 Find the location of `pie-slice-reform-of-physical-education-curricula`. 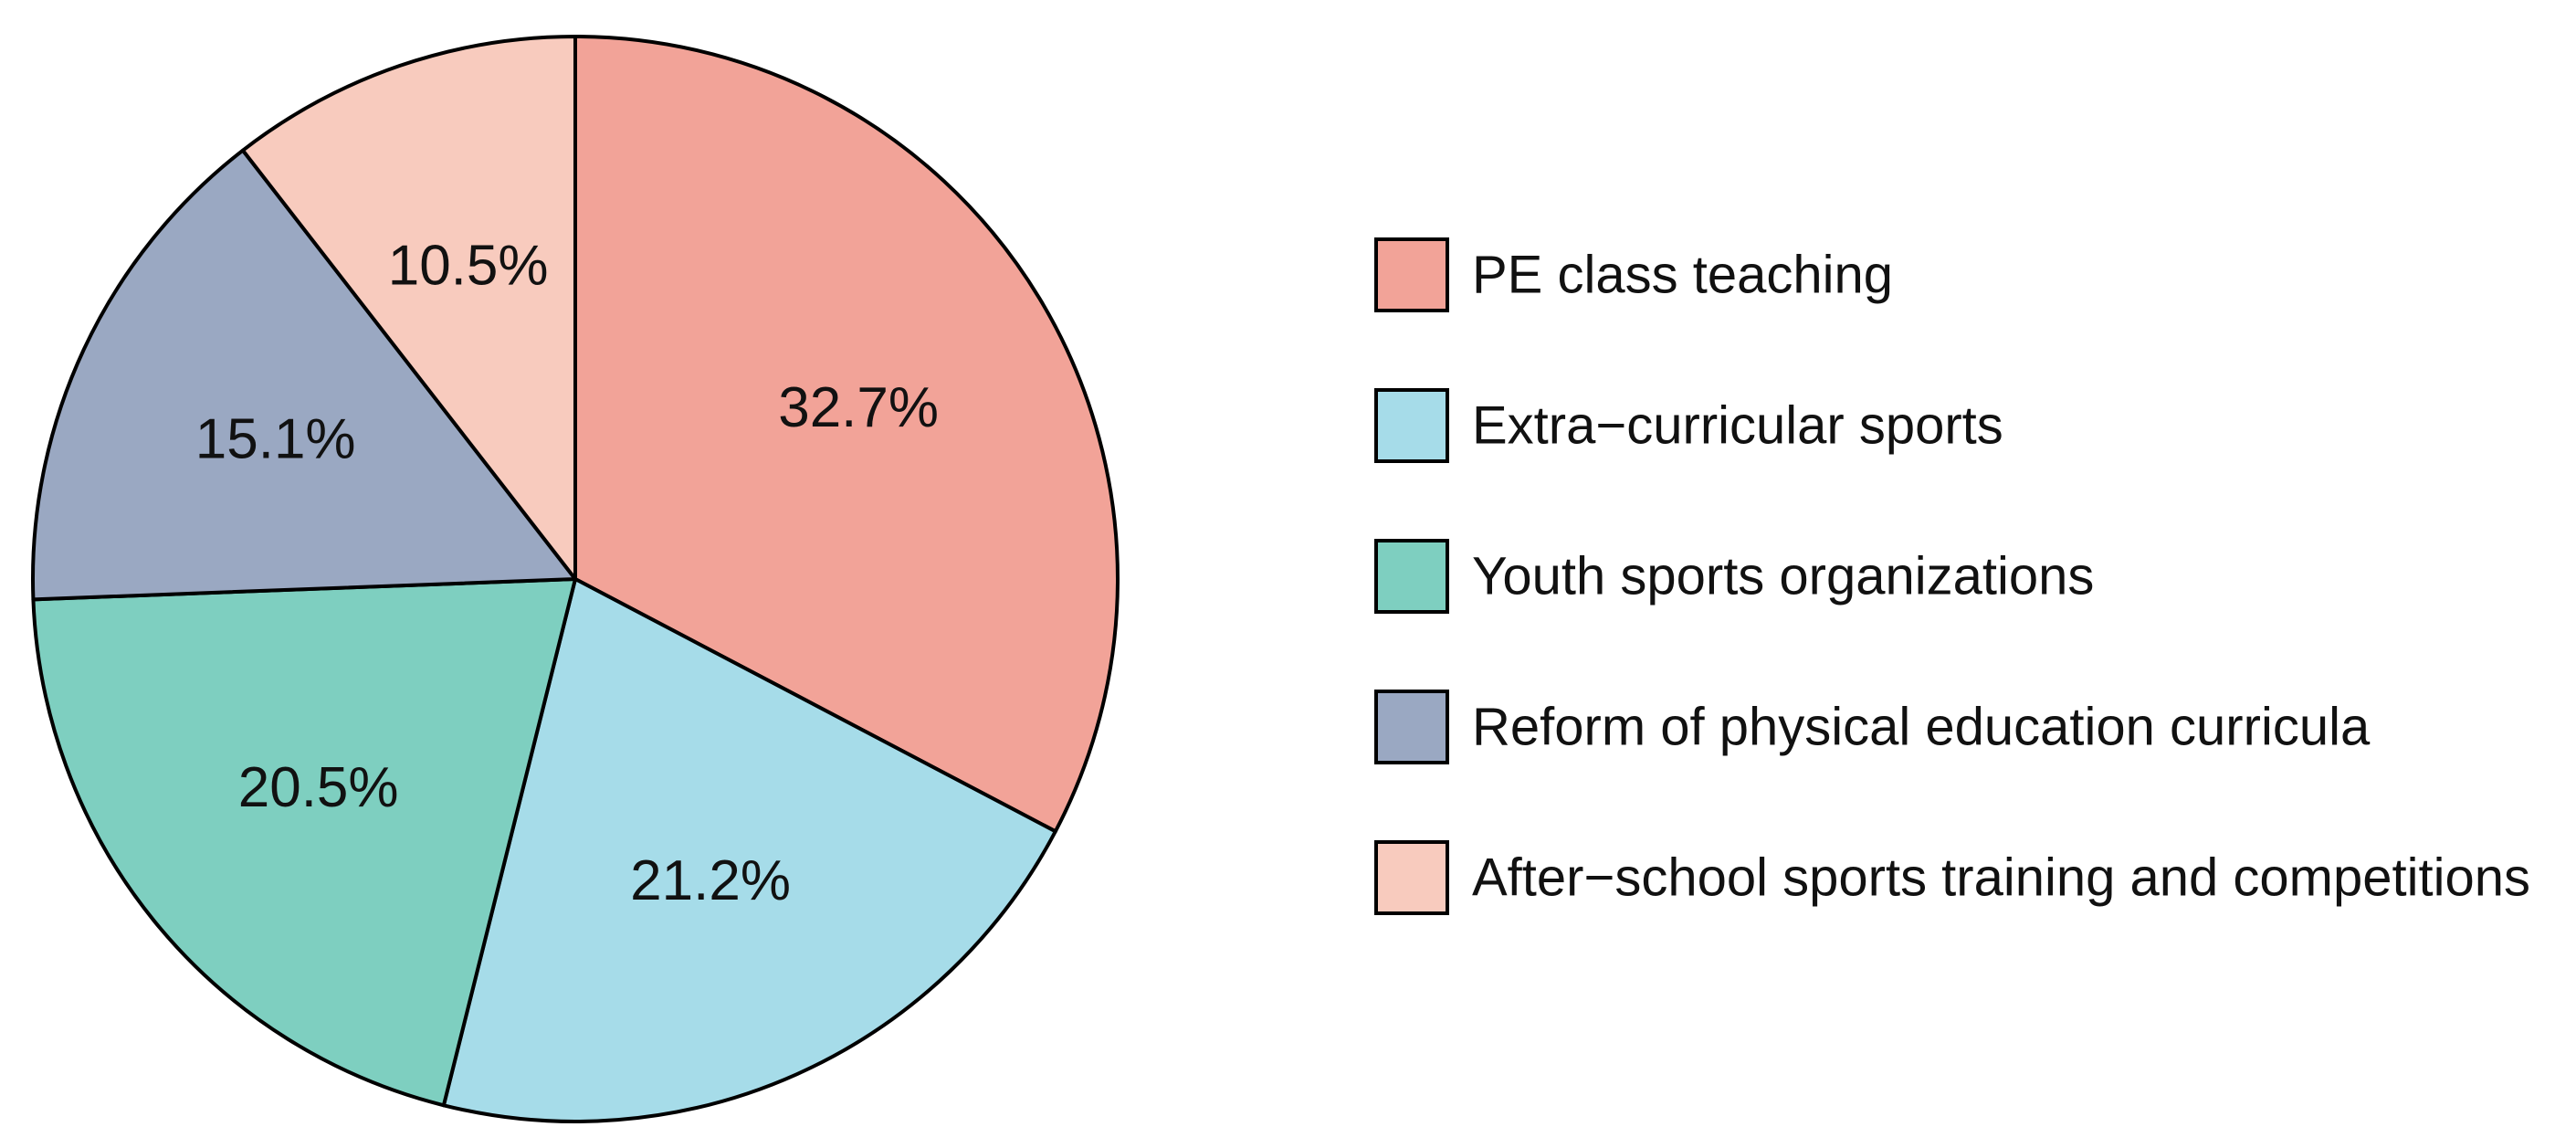

pie-slice-reform-of-physical-education-curricula is located at coordinates (304, 375).